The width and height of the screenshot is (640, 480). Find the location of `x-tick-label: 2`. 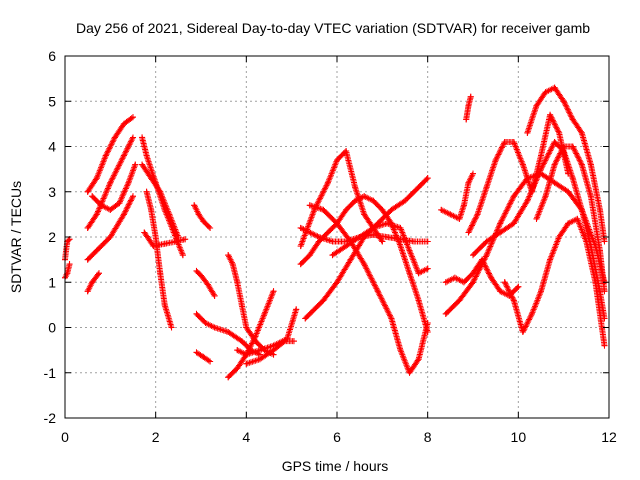

x-tick-label: 2 is located at coordinates (156, 437).